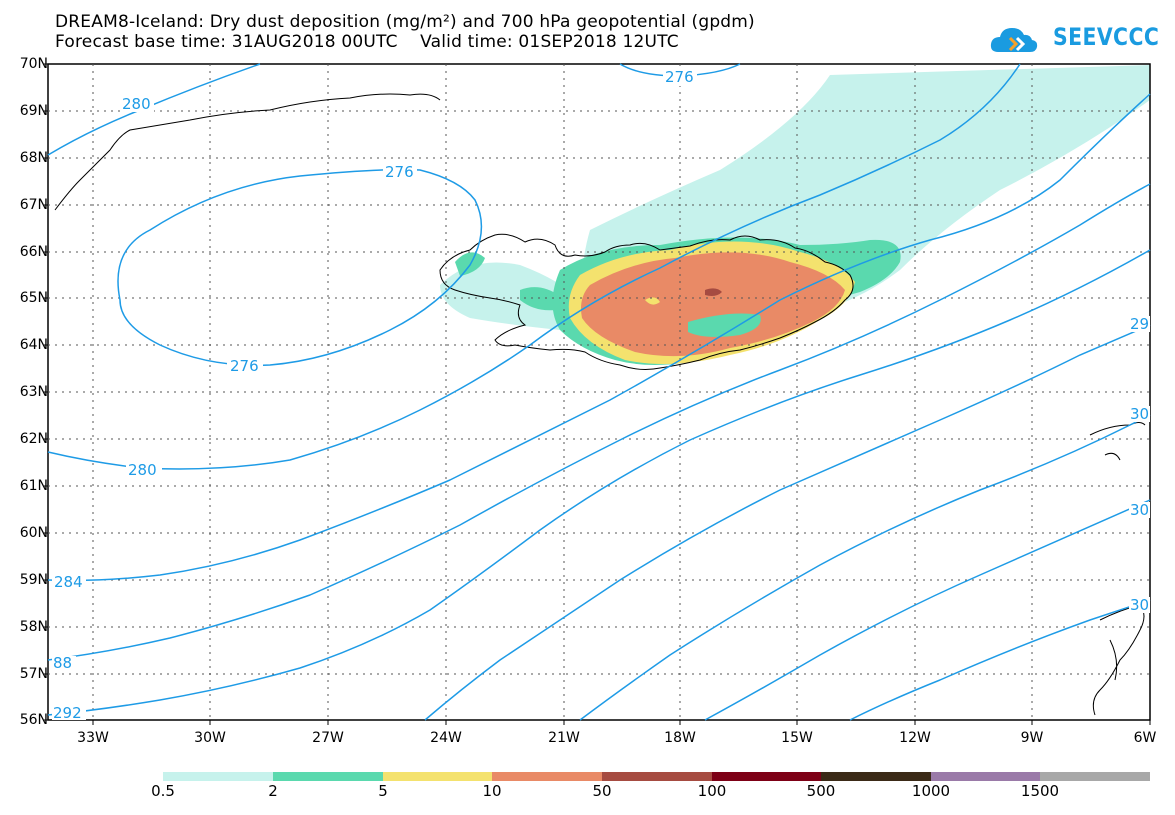  I want to click on contour-300b, so click(927, 610).